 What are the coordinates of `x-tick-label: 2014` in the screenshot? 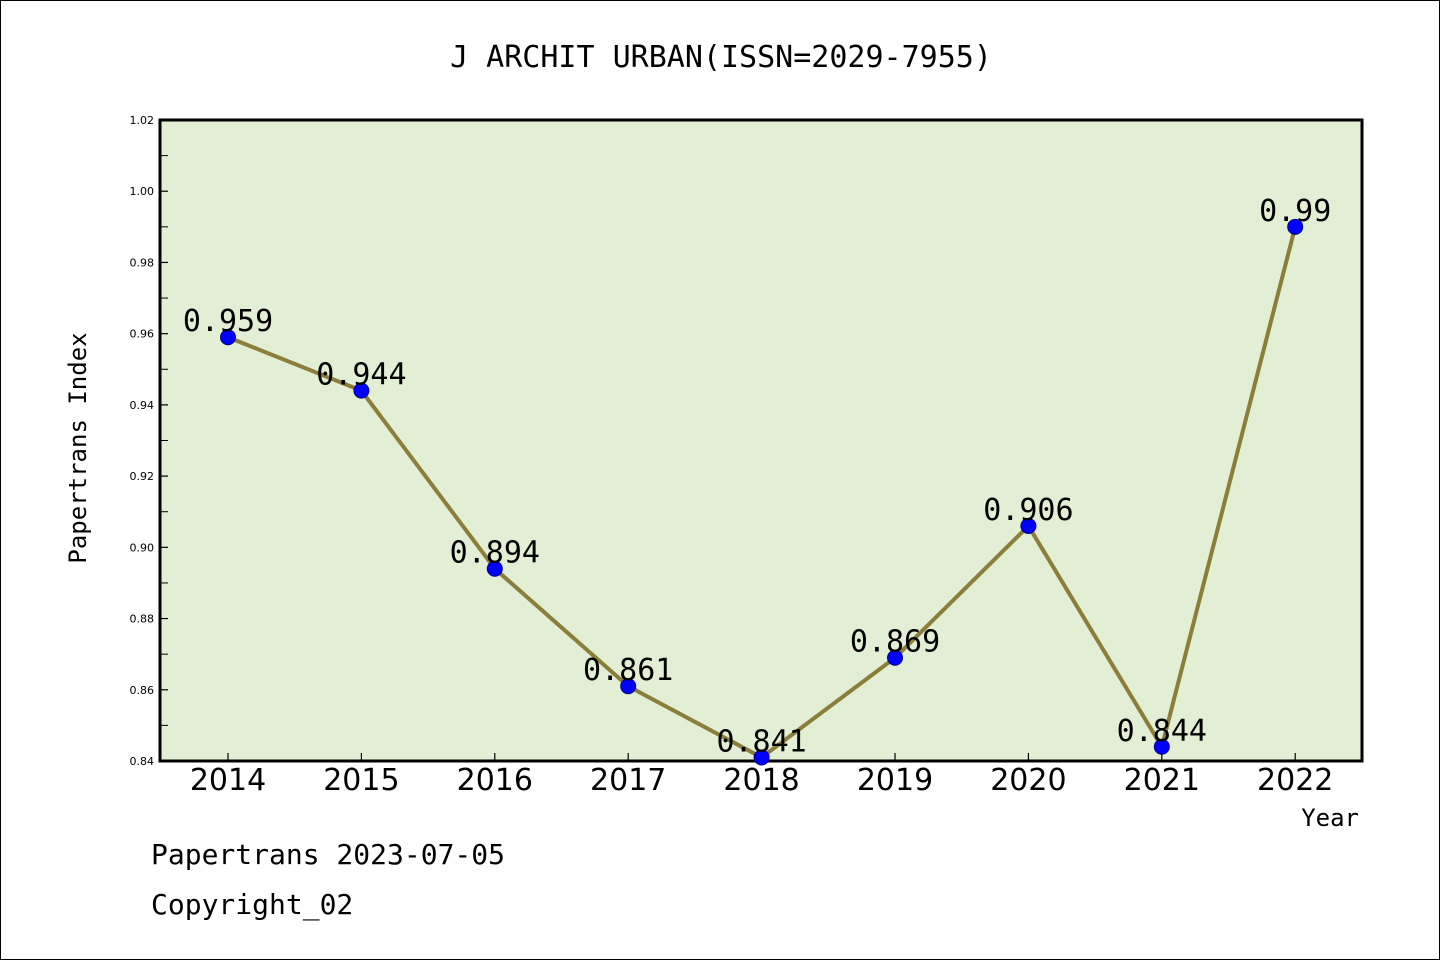 It's located at (228, 780).